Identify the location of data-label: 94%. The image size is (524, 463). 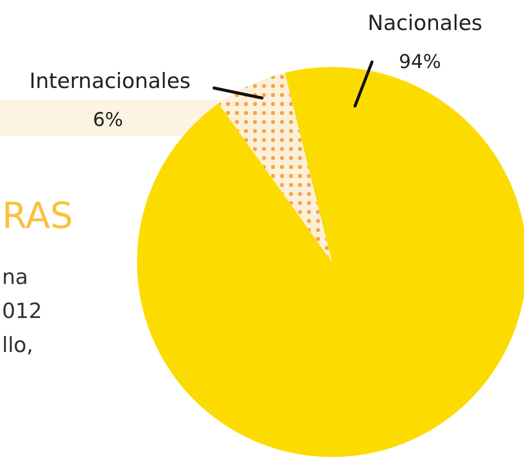
(420, 62).